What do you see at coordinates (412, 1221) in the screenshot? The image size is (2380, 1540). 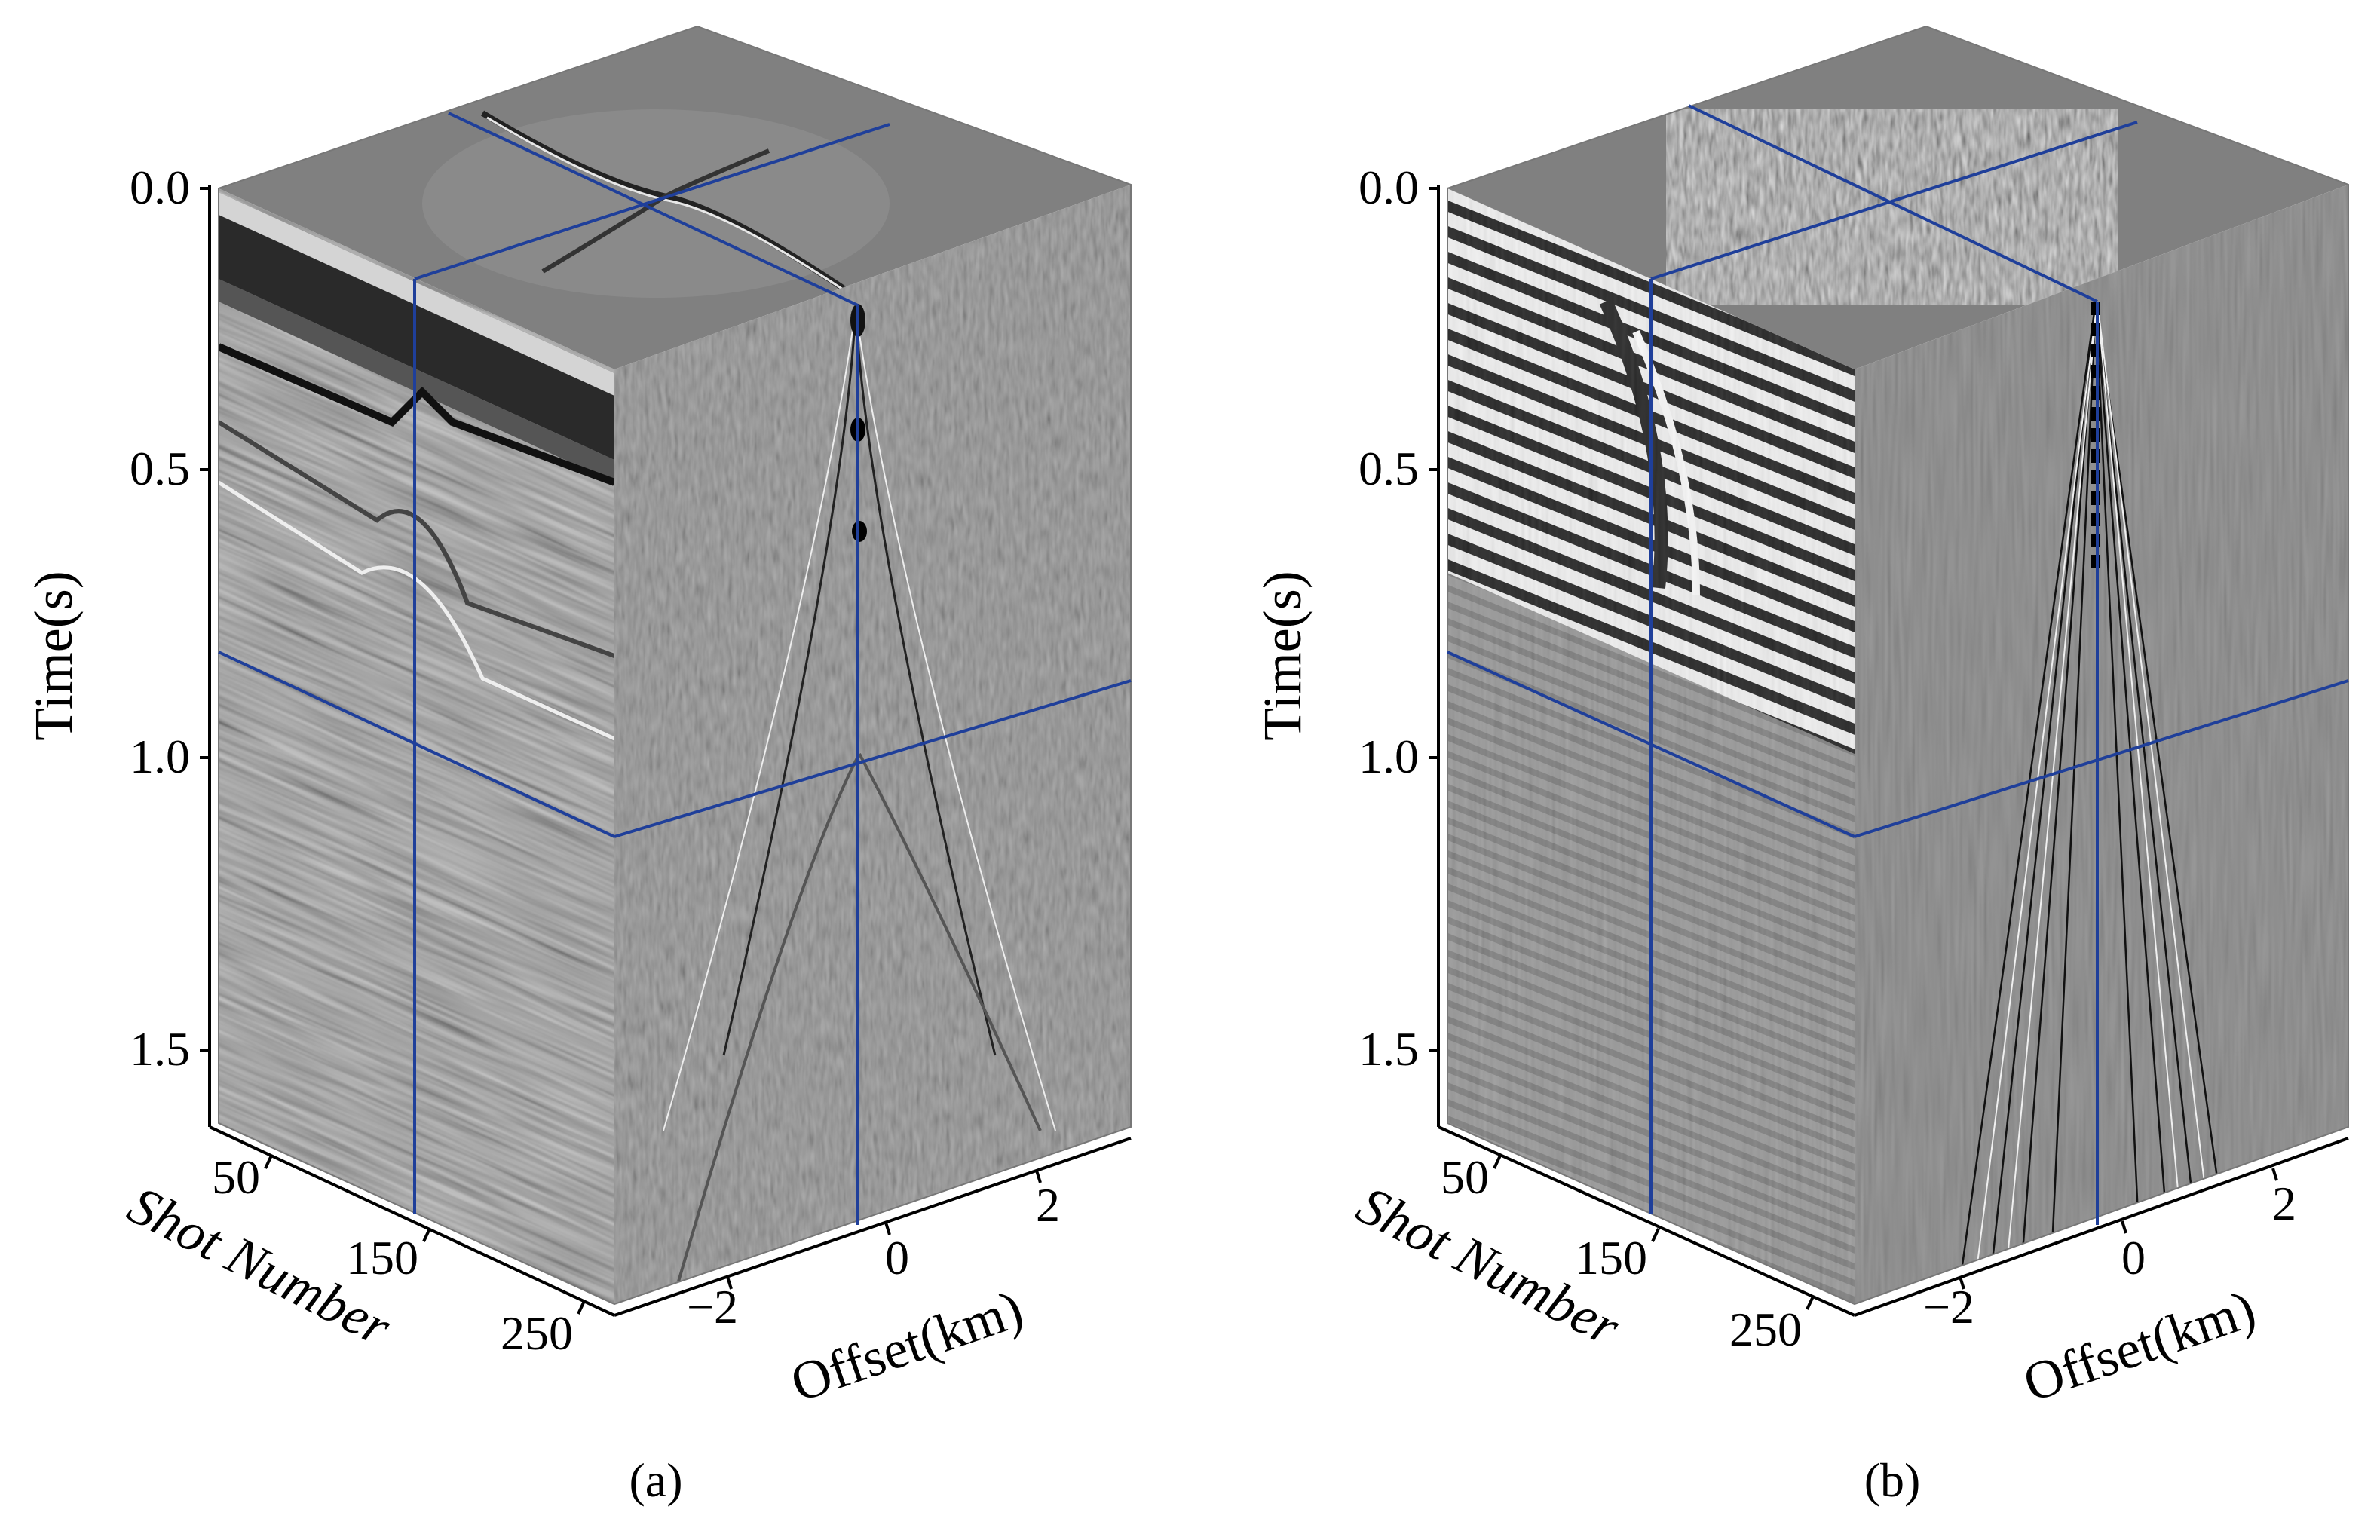 I see `panel-a-shot-axis` at bounding box center [412, 1221].